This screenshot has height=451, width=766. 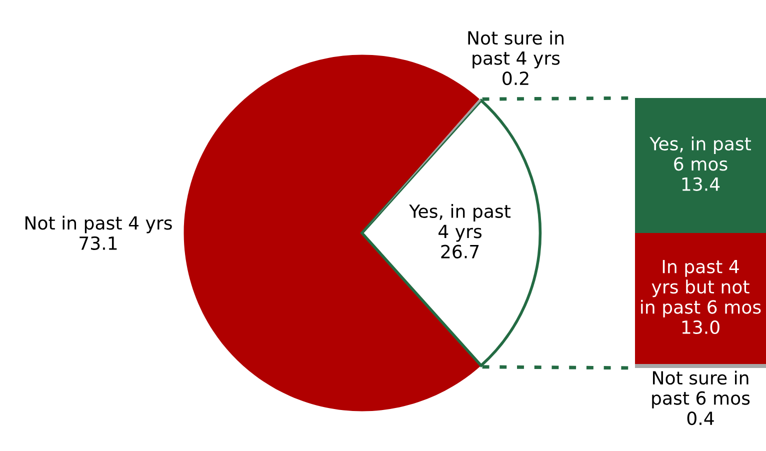 I want to click on data-label: 13.4, so click(x=701, y=184).